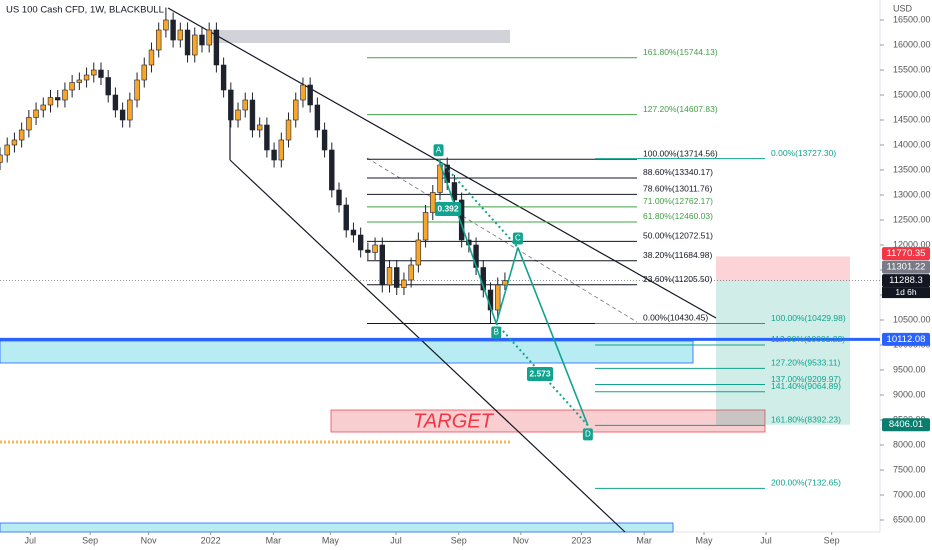 The image size is (932, 550). I want to click on x-tick-label: Sep, so click(90, 540).